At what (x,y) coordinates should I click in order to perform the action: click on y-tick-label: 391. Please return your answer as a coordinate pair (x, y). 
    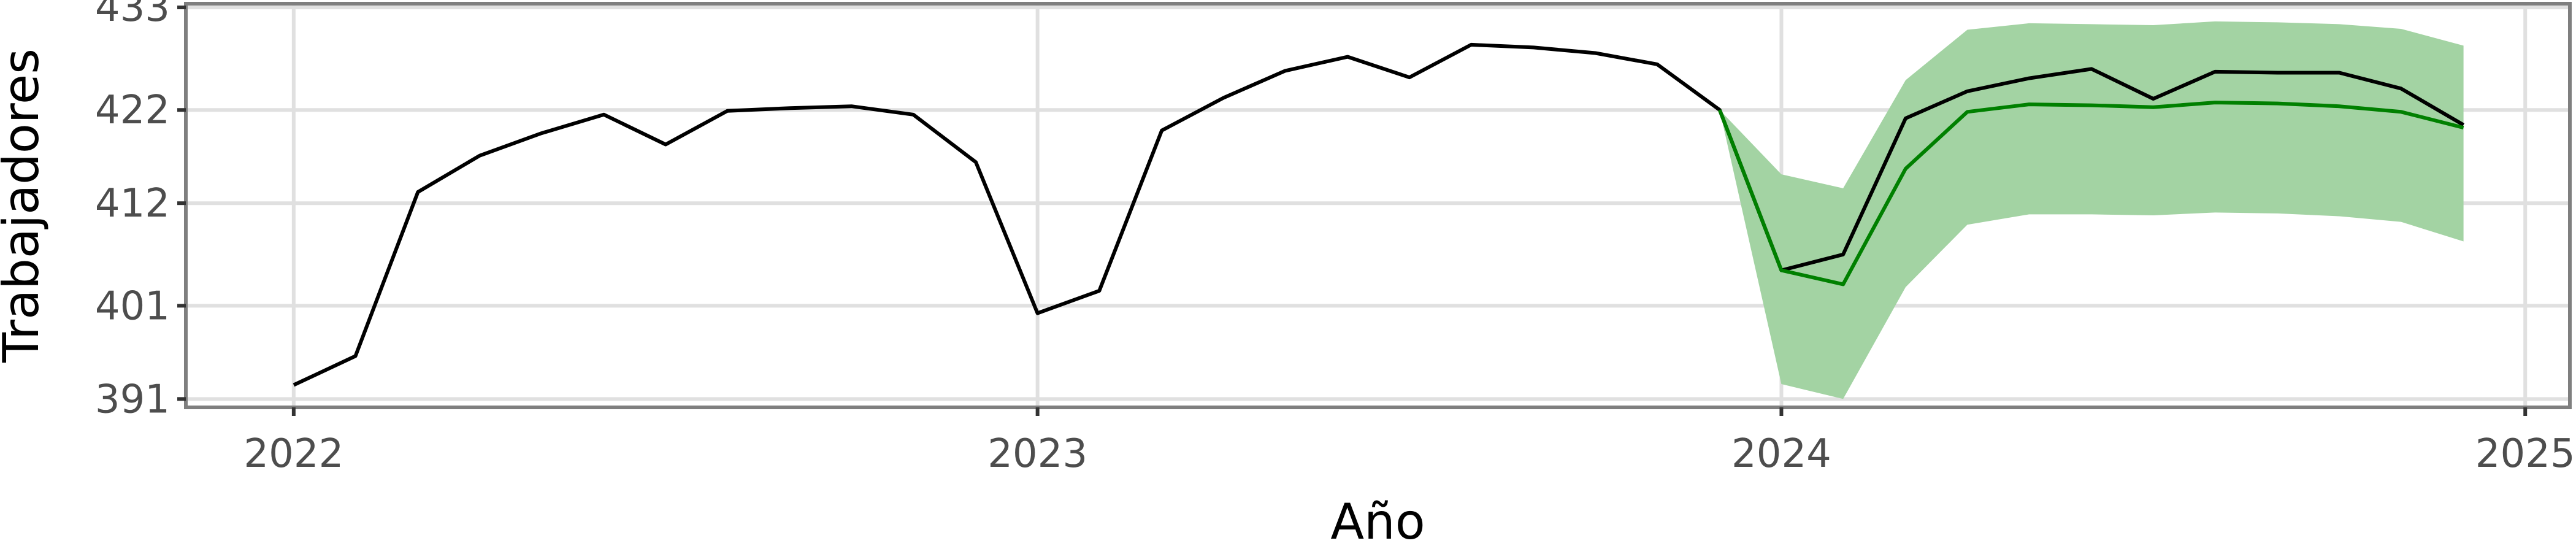
    Looking at the image, I should click on (132, 399).